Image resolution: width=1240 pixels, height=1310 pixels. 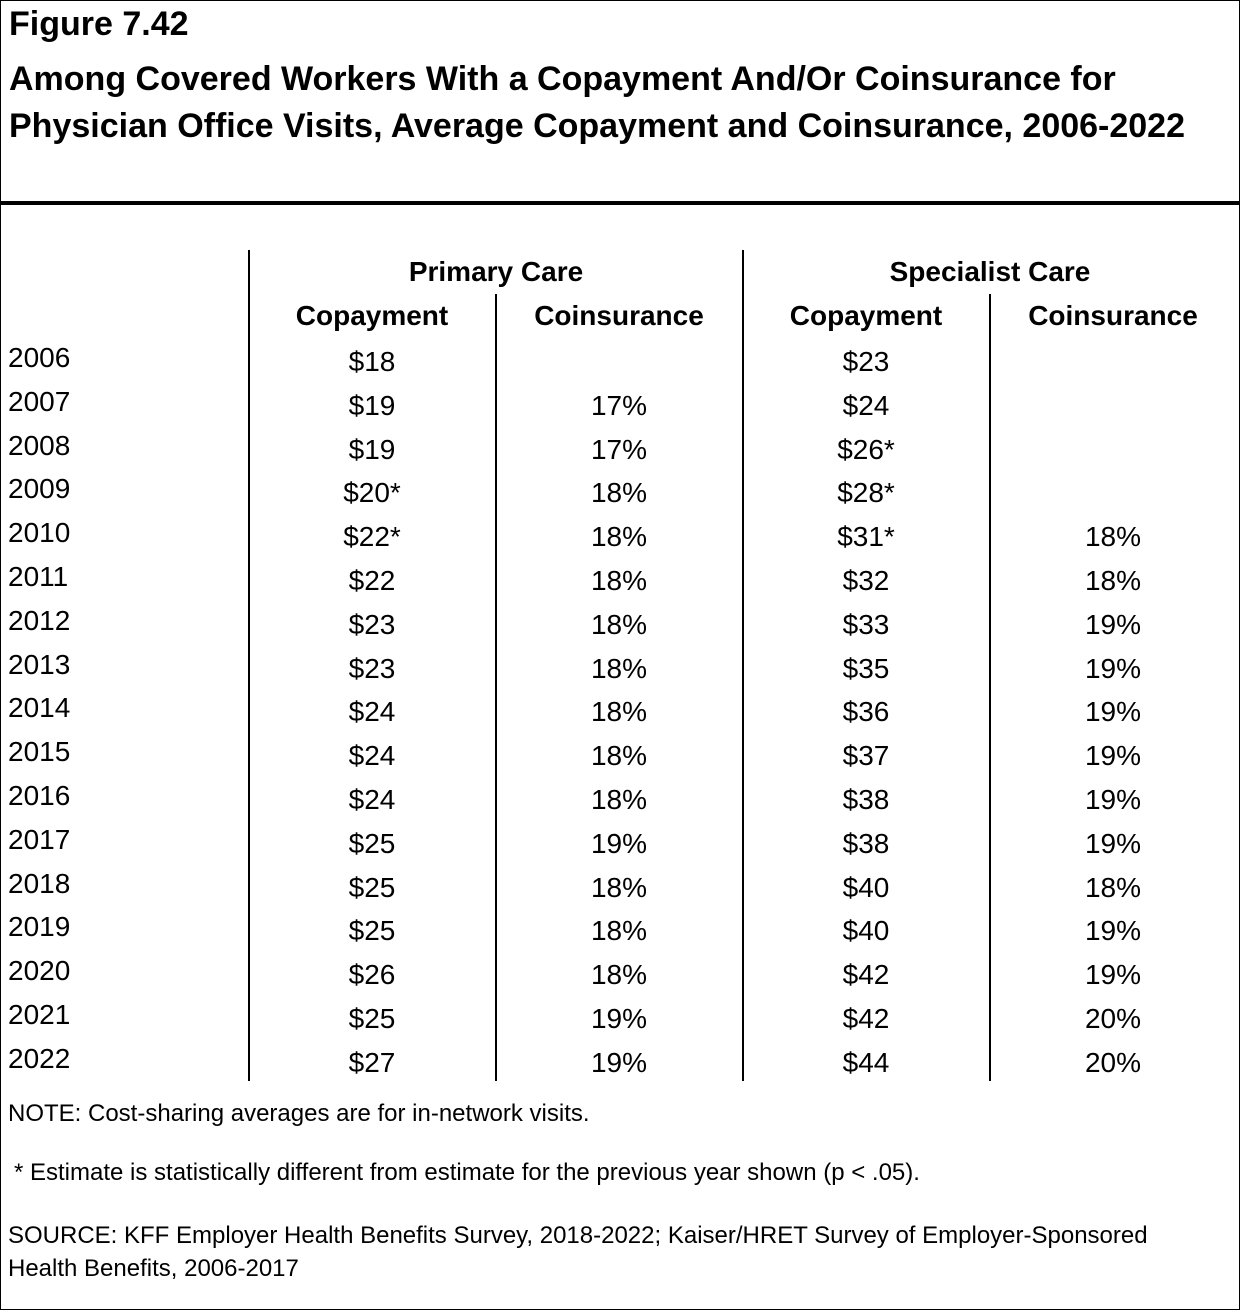 What do you see at coordinates (38, 576) in the screenshot?
I see `row-year: 2011` at bounding box center [38, 576].